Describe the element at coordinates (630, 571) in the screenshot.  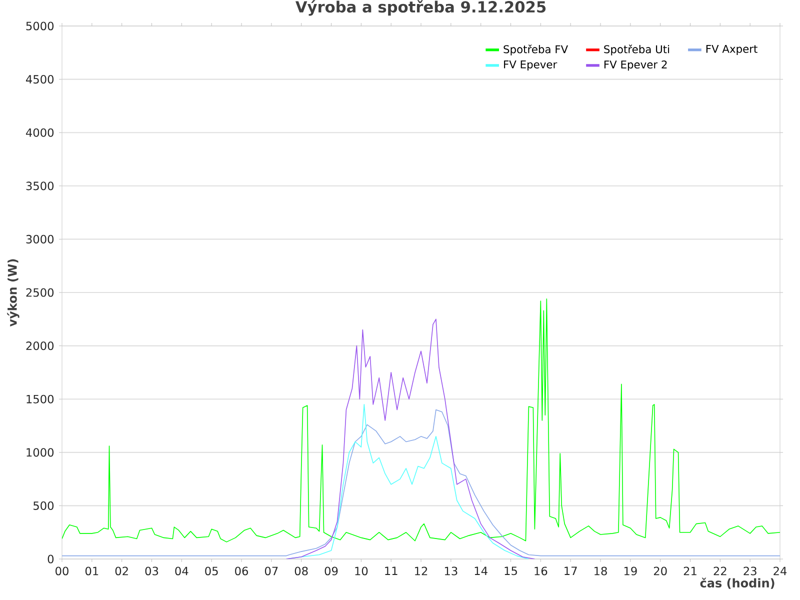
I see `x-tick-label: 19` at that location.